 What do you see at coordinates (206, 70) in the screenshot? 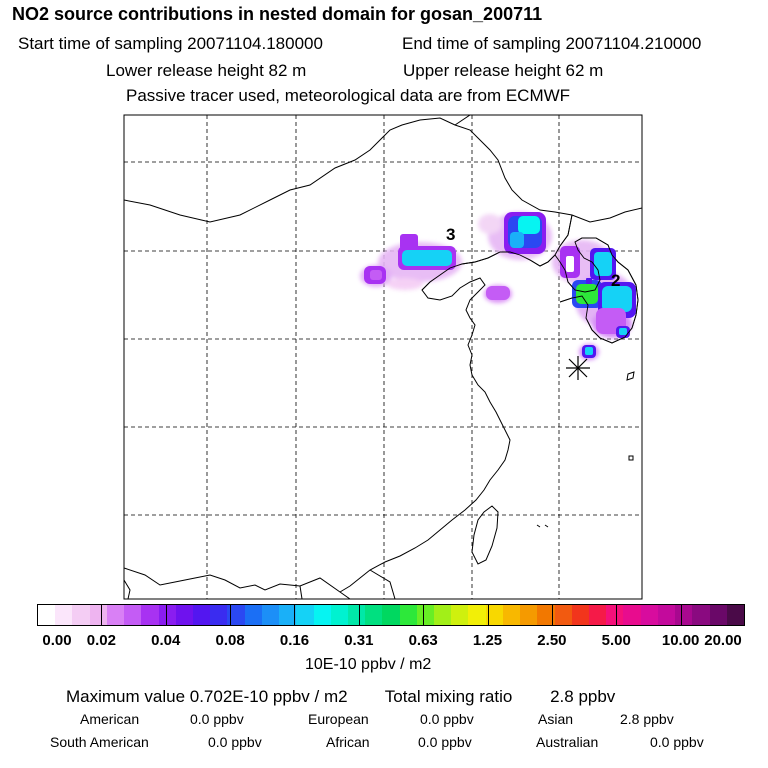
I see `lower-release-label: Lower release height 82 m` at bounding box center [206, 70].